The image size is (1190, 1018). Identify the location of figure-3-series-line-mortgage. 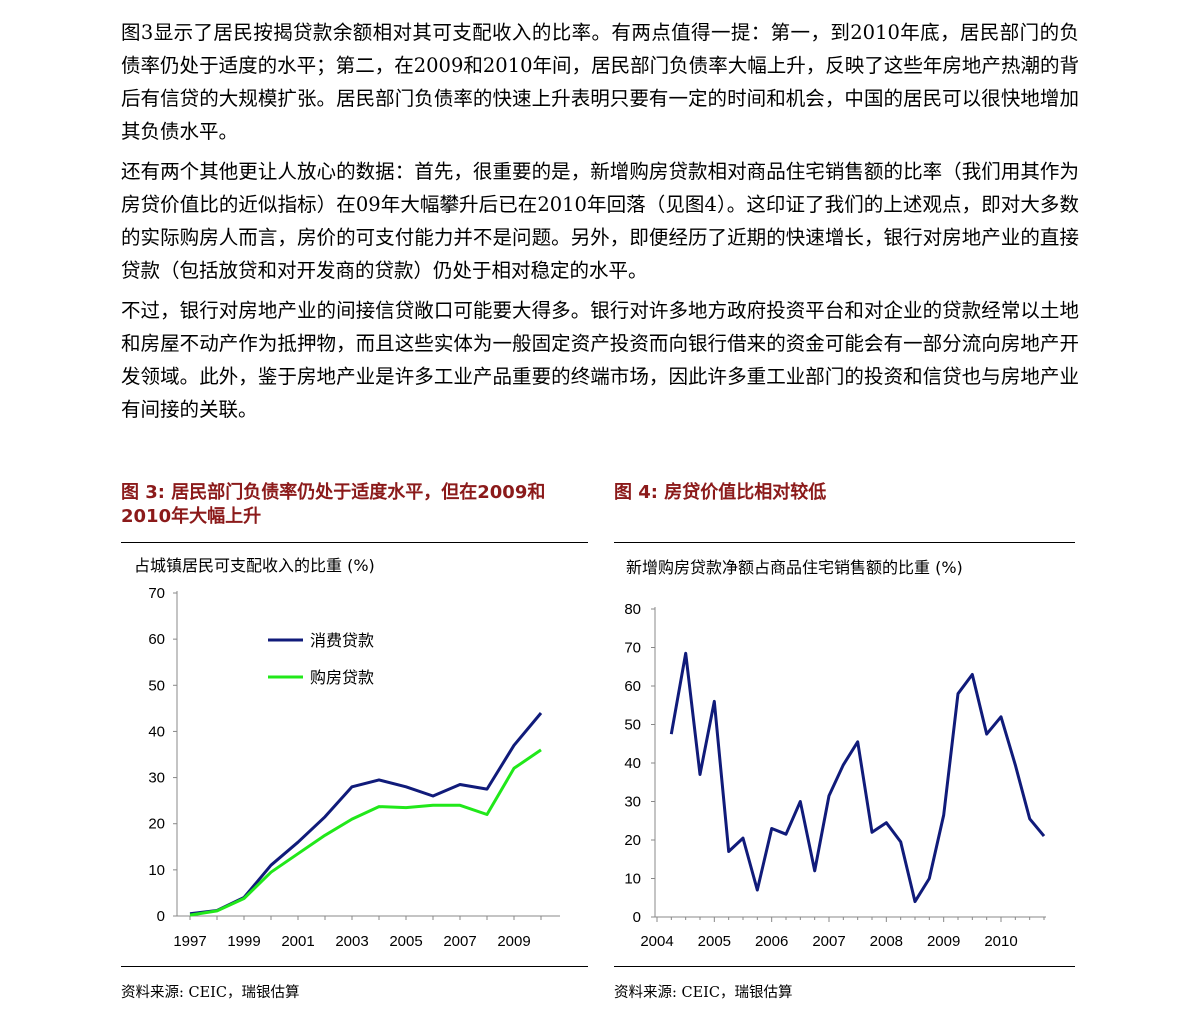
(365, 832).